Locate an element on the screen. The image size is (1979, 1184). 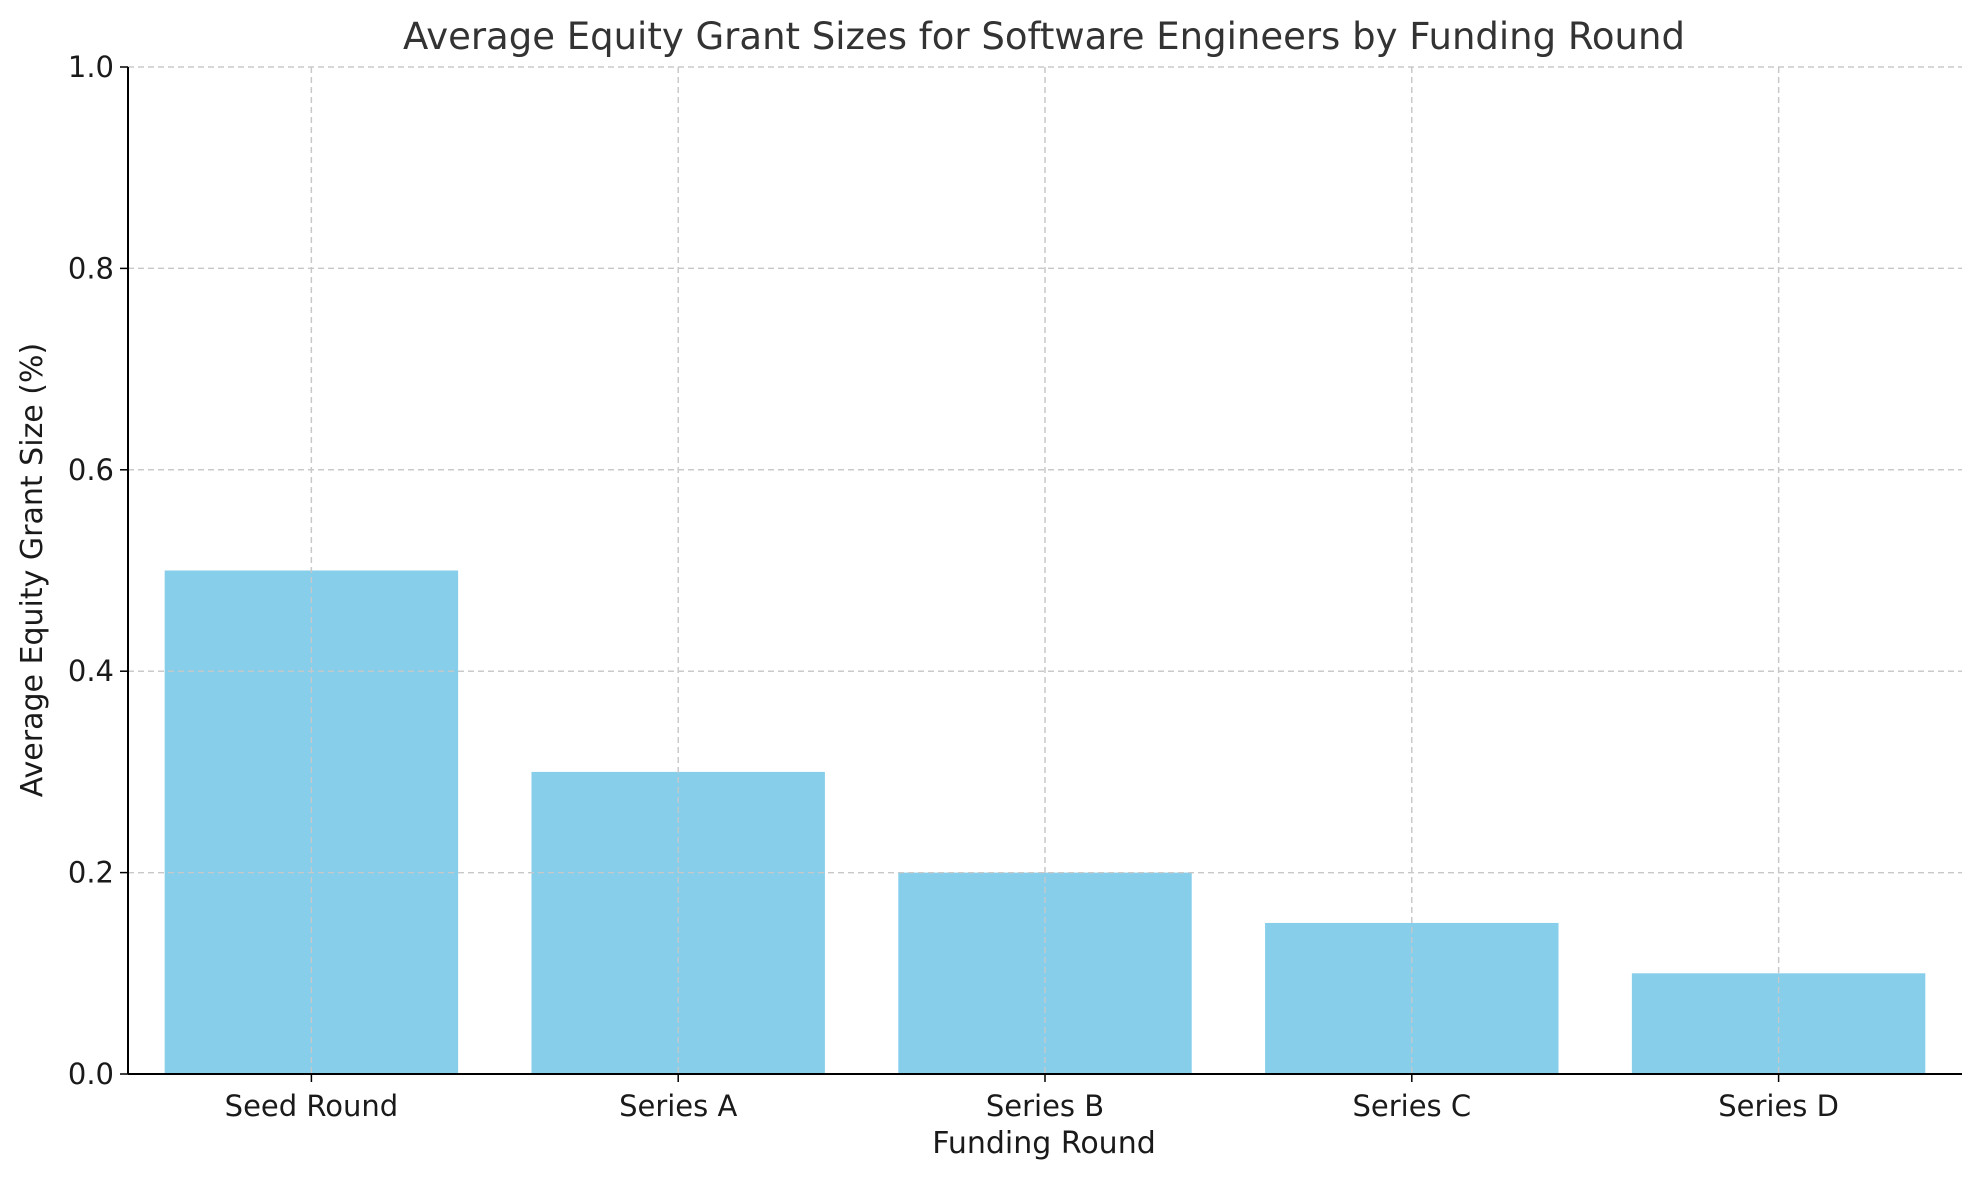
y-tick-label: 0.4 is located at coordinates (91, 671).